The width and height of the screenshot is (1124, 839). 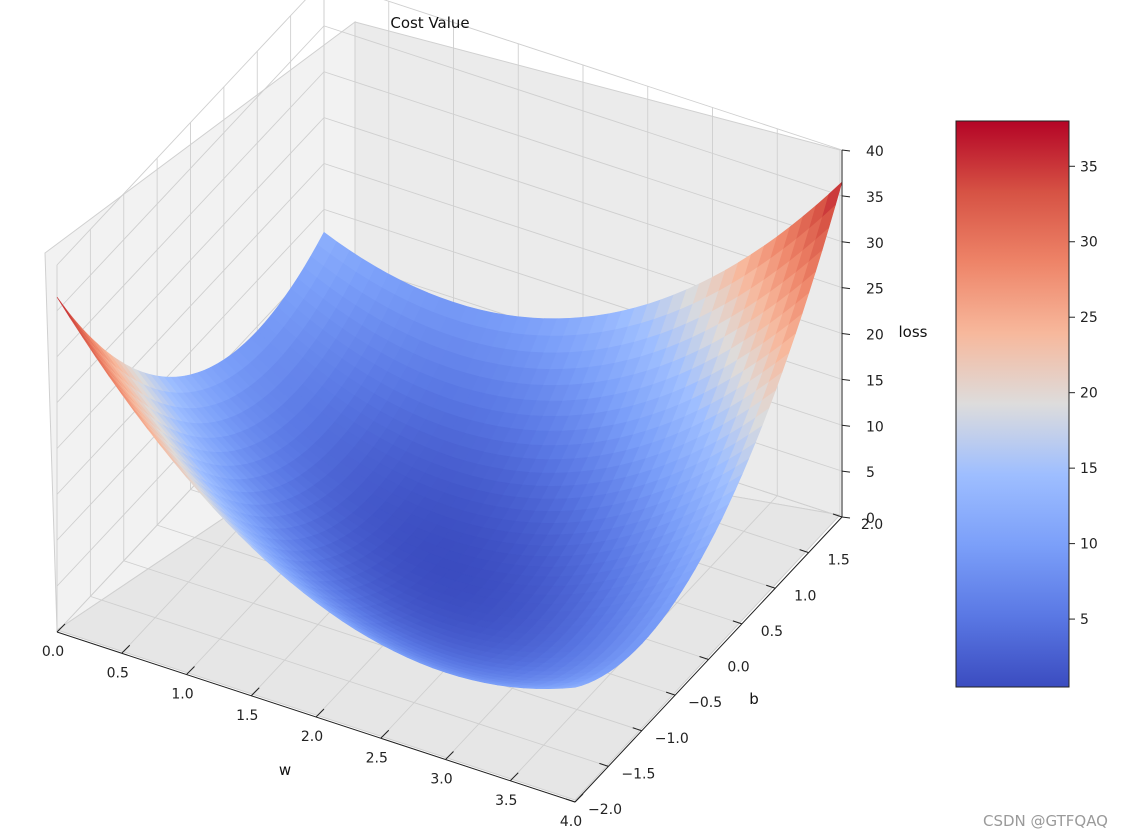 I want to click on b-axis-label: b, so click(x=754, y=699).